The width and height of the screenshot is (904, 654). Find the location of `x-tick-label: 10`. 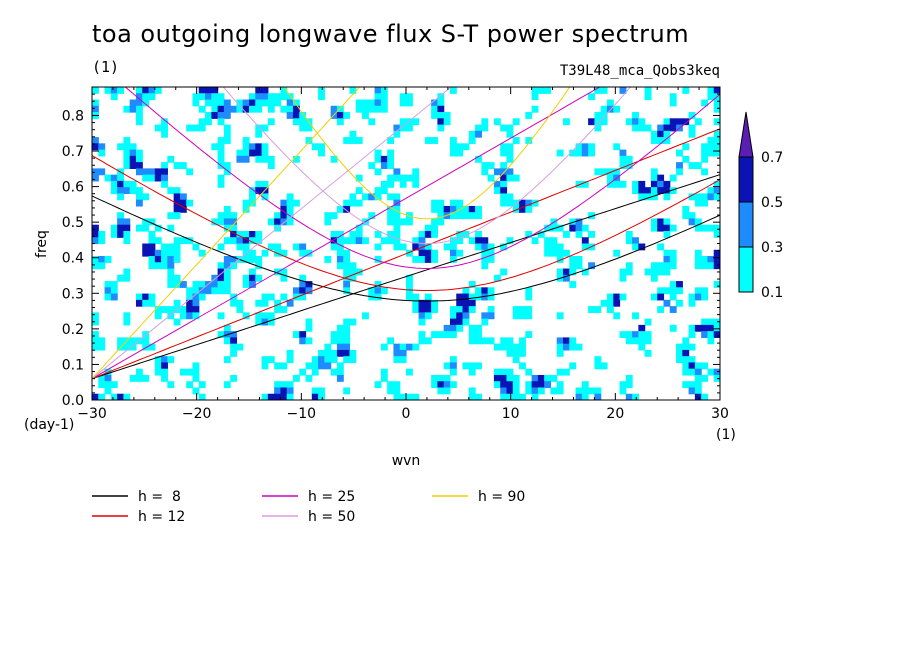

x-tick-label: 10 is located at coordinates (511, 414).